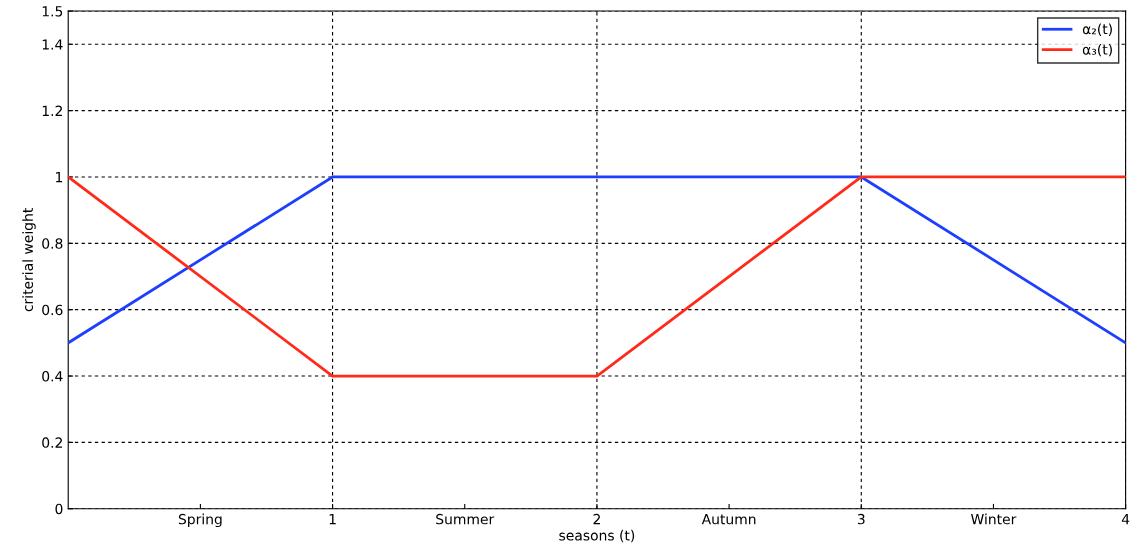  Describe the element at coordinates (861, 519) in the screenshot. I see `x-tick-label: 3` at that location.